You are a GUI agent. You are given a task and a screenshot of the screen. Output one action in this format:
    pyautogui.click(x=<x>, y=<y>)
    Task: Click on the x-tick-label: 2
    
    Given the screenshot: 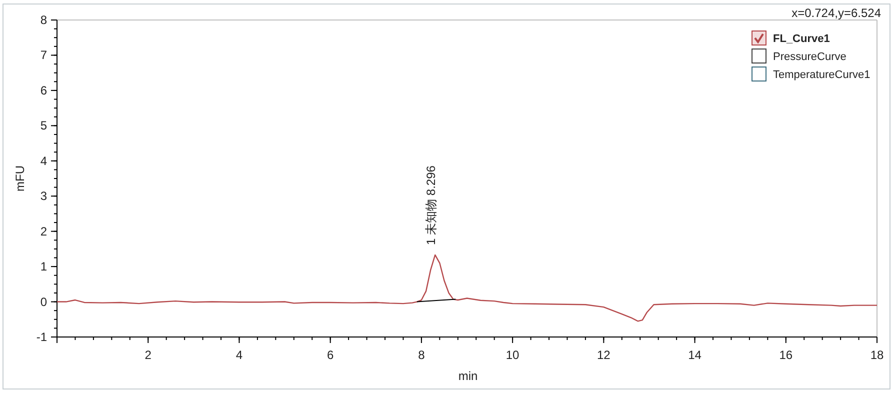 What is the action you would take?
    pyautogui.click(x=148, y=355)
    